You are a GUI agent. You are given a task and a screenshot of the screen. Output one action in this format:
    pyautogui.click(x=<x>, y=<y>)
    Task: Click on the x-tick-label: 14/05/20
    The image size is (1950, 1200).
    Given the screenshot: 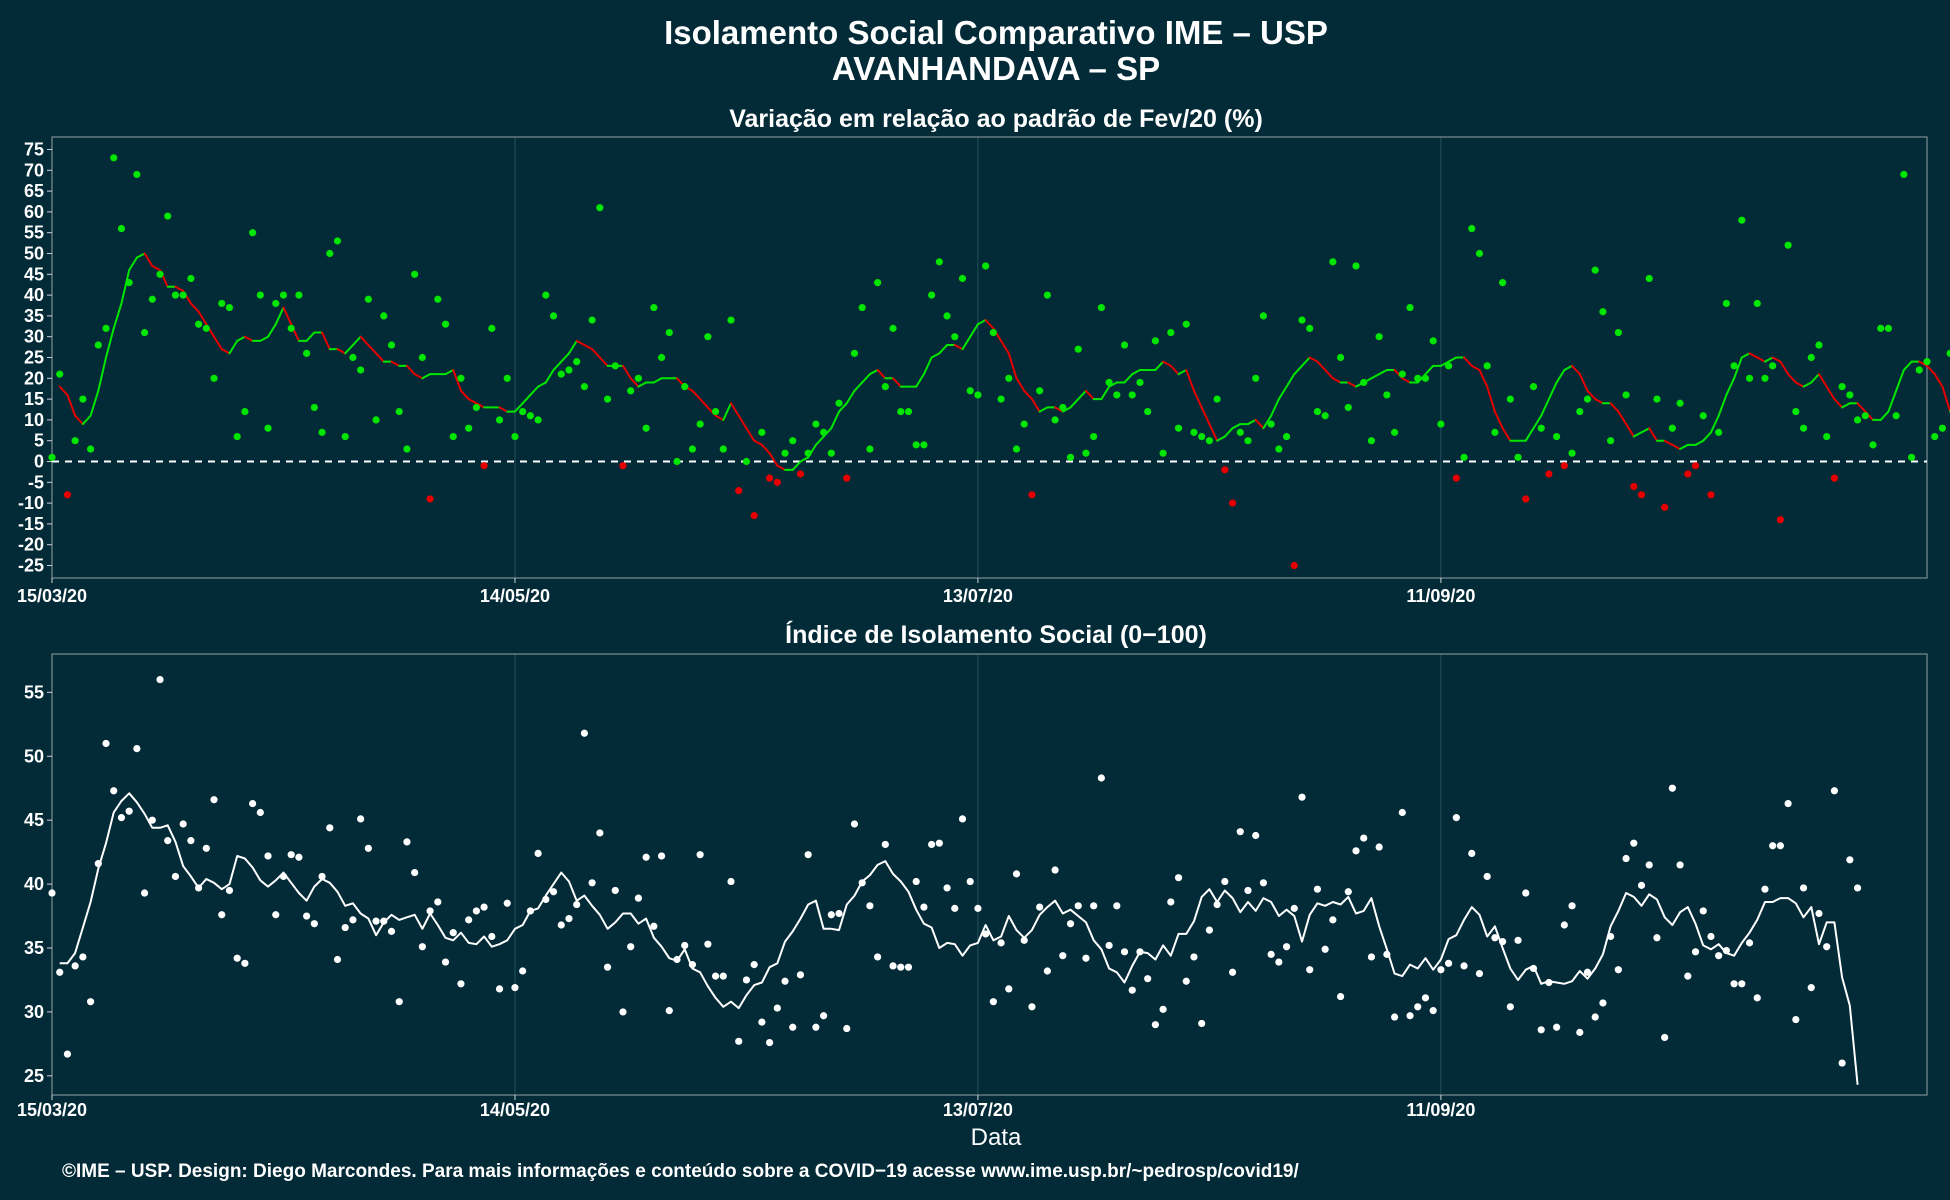 What is the action you would take?
    pyautogui.click(x=515, y=596)
    